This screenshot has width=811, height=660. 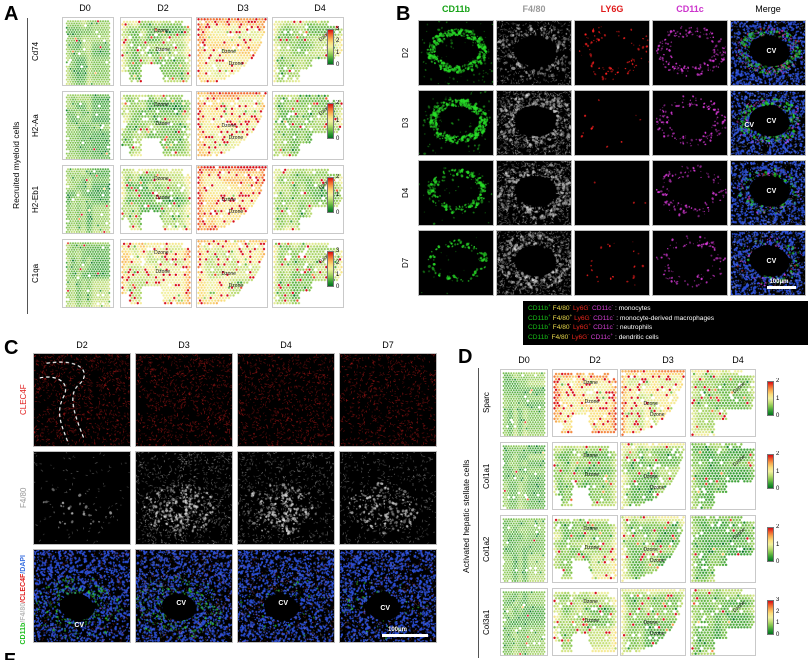 I want to click on micro-image-cd11c-d2, so click(x=690, y=53).